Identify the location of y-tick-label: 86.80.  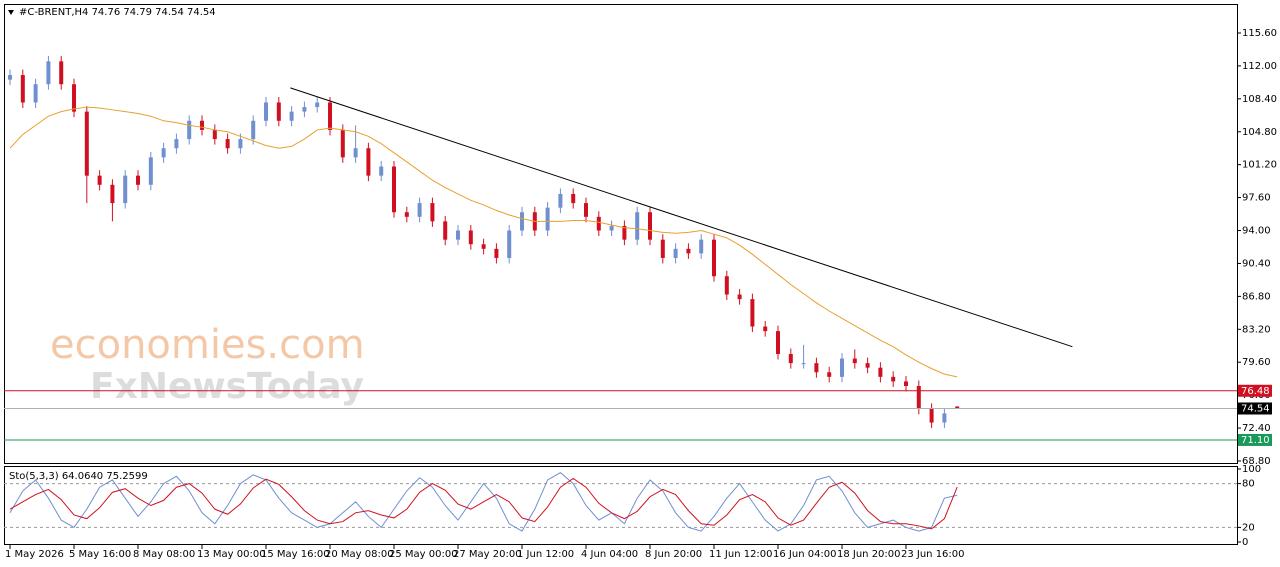
(1256, 296).